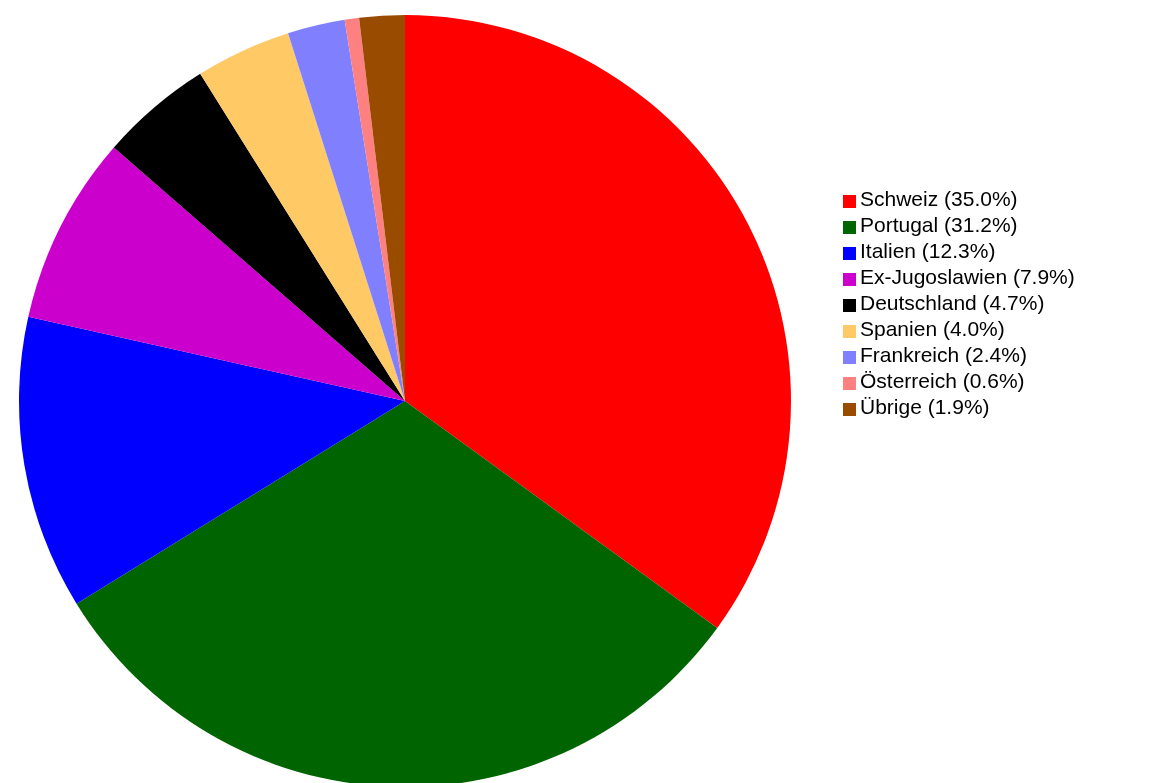  I want to click on legend-label: Österreich (0.6%), so click(942, 380).